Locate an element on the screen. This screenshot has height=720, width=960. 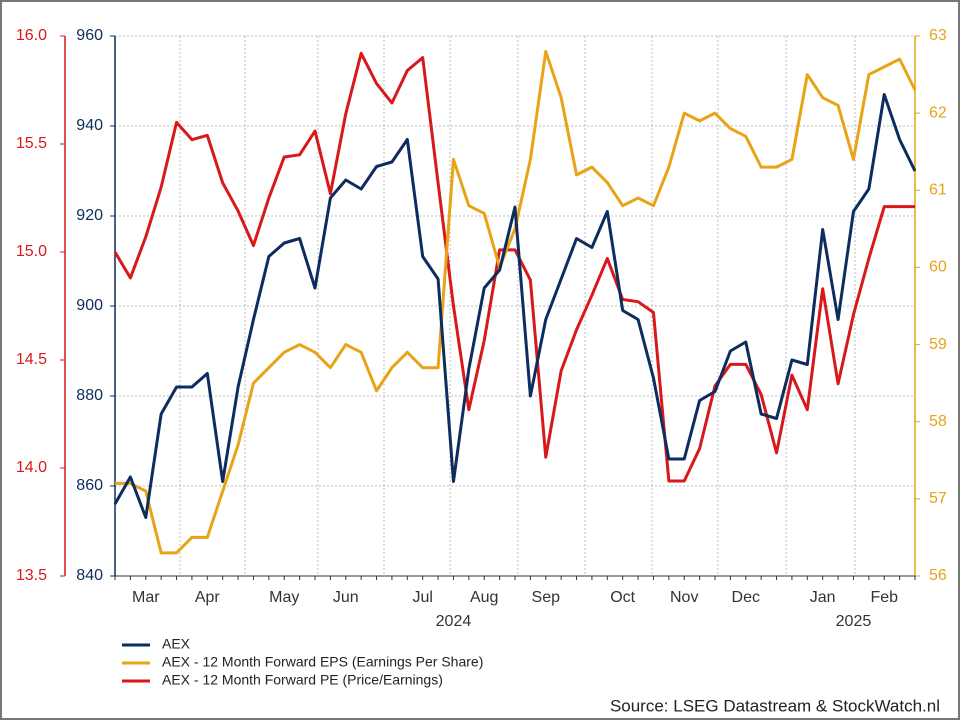
y3-tick-label: 14.5 is located at coordinates (31, 359).